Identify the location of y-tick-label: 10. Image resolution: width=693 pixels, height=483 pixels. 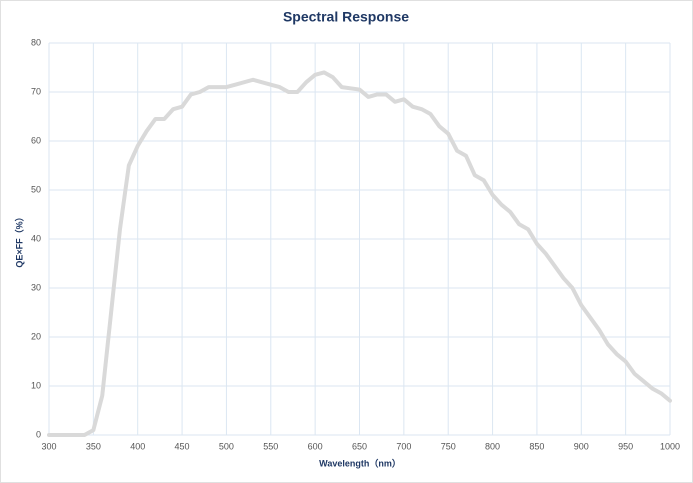
(36, 385).